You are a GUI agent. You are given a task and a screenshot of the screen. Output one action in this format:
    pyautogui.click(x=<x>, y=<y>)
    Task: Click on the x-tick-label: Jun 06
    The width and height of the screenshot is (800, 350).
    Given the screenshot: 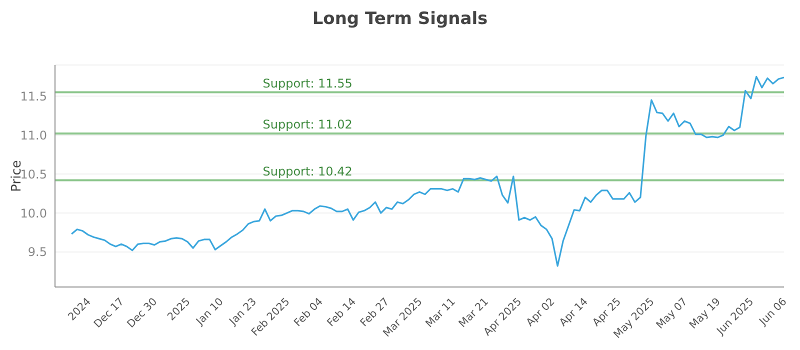 What is the action you would take?
    pyautogui.click(x=773, y=312)
    